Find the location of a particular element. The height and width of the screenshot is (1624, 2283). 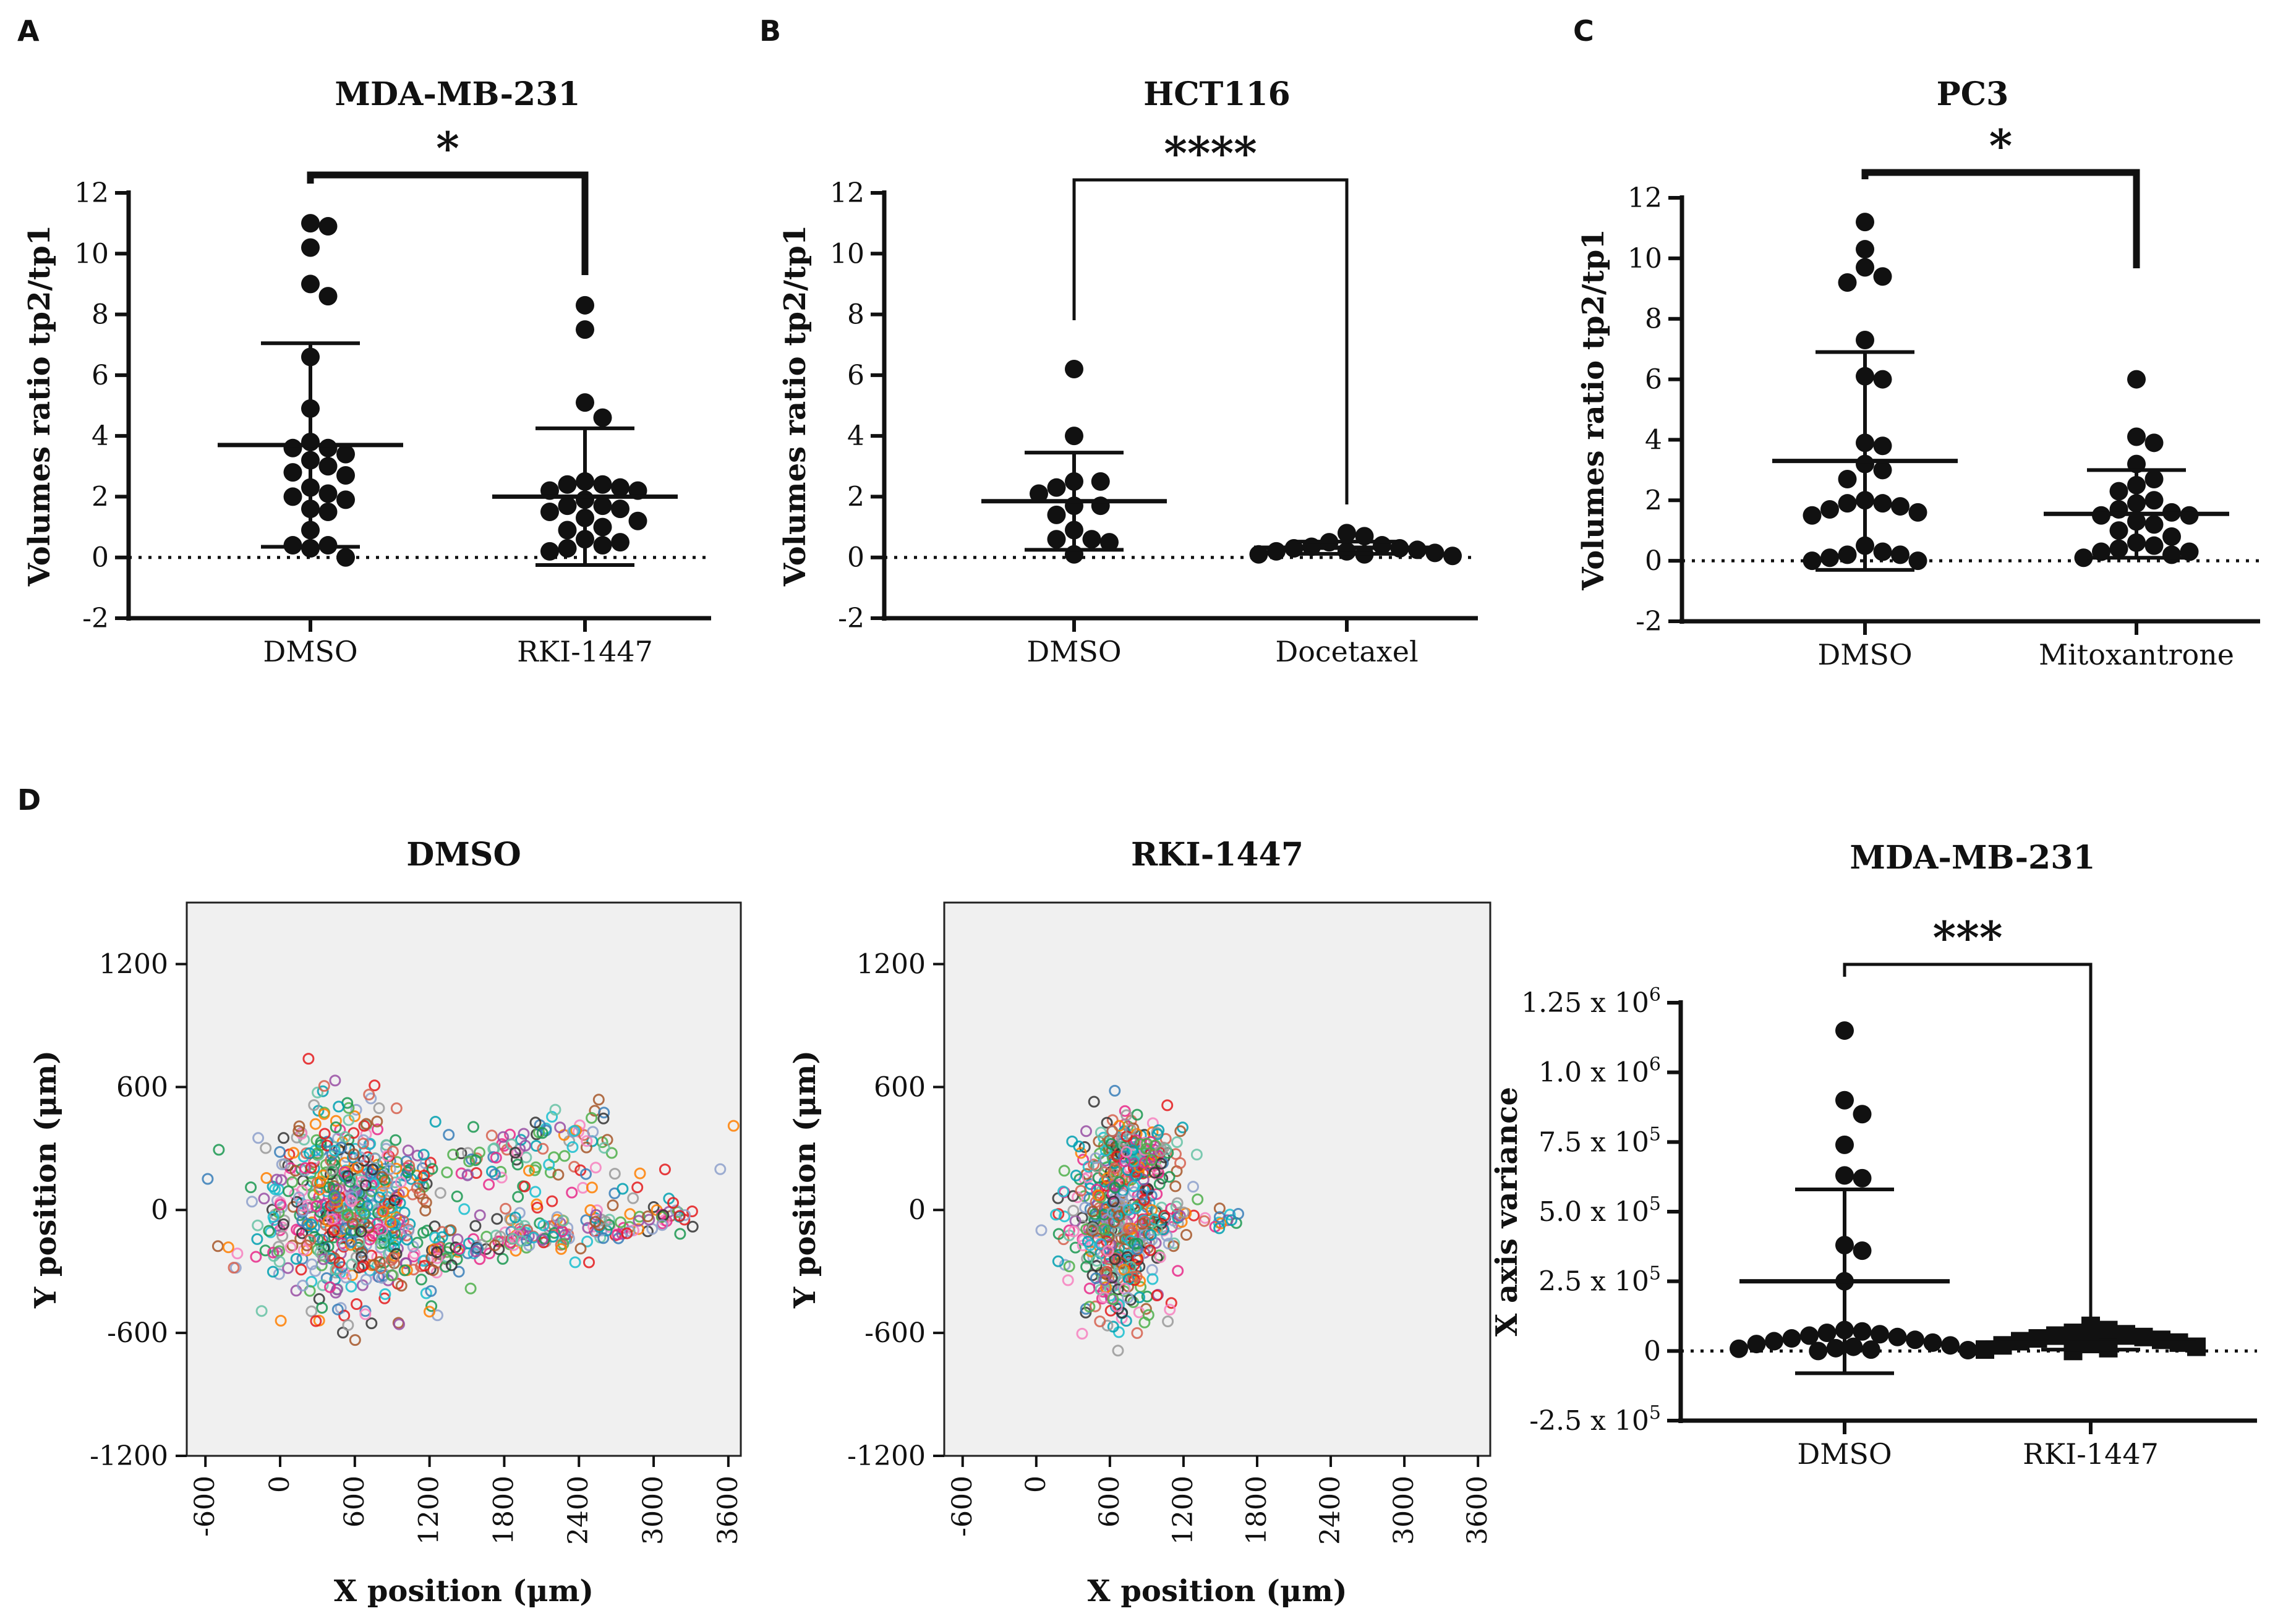

y-tick-label: 2 is located at coordinates (100, 497).